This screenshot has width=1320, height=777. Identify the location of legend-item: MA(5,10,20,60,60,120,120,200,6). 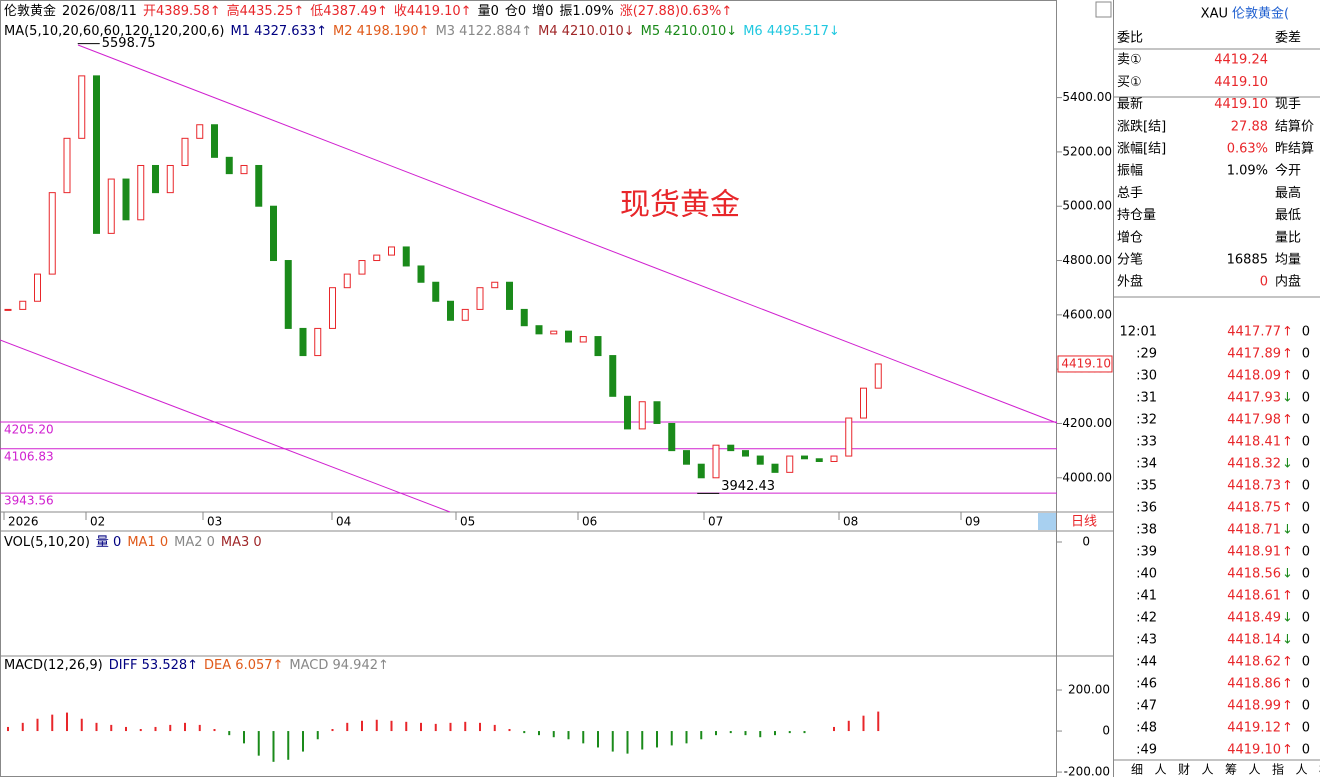
(114, 31).